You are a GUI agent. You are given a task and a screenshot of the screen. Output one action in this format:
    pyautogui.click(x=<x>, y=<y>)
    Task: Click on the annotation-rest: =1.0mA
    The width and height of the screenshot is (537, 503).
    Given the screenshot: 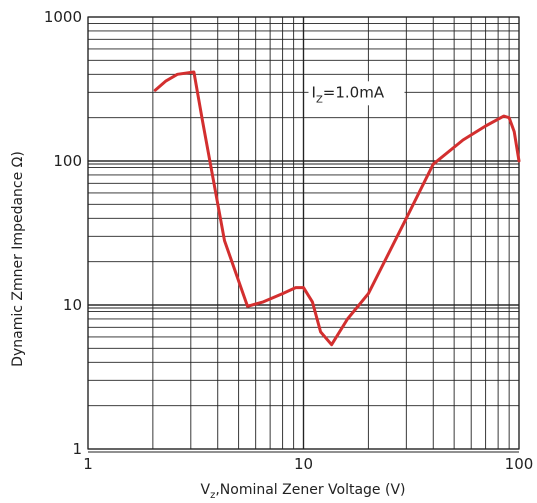 What is the action you would take?
    pyautogui.click(x=354, y=92)
    